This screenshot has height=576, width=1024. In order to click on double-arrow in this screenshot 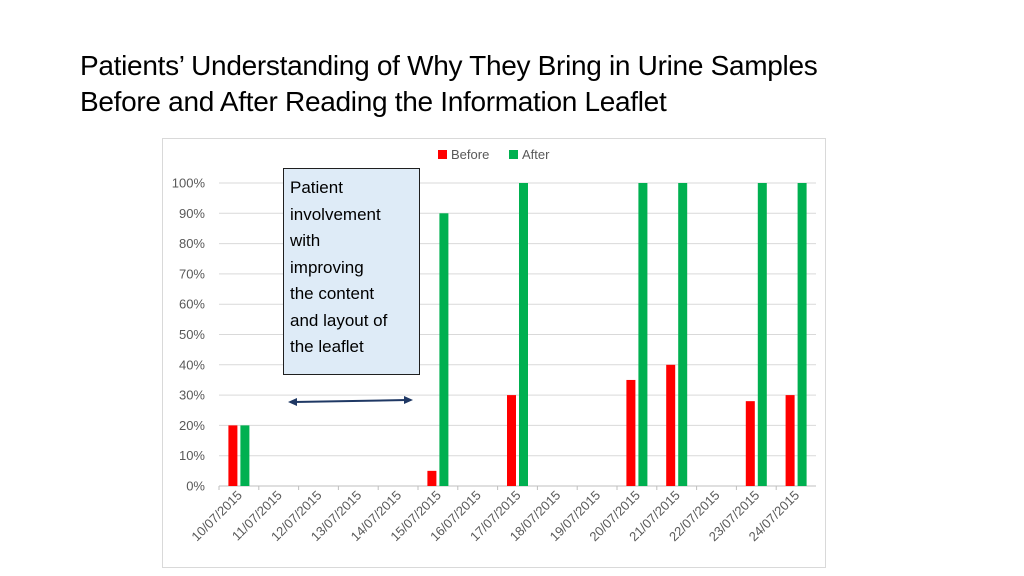, I will do `click(350, 401)`.